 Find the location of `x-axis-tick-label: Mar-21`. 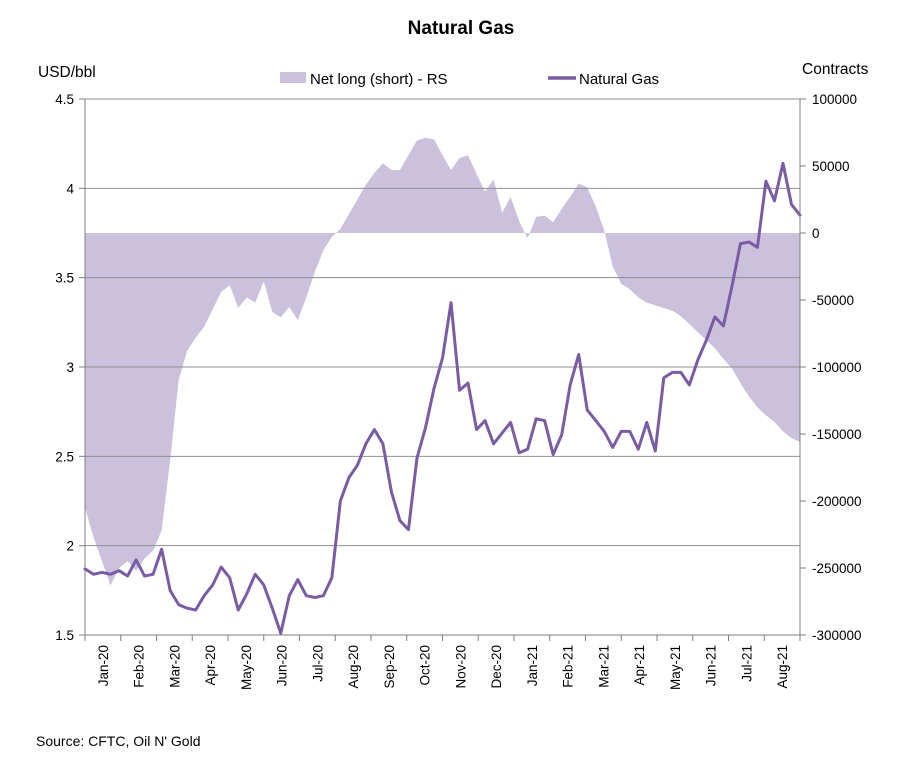

x-axis-tick-label: Mar-21 is located at coordinates (603, 666).